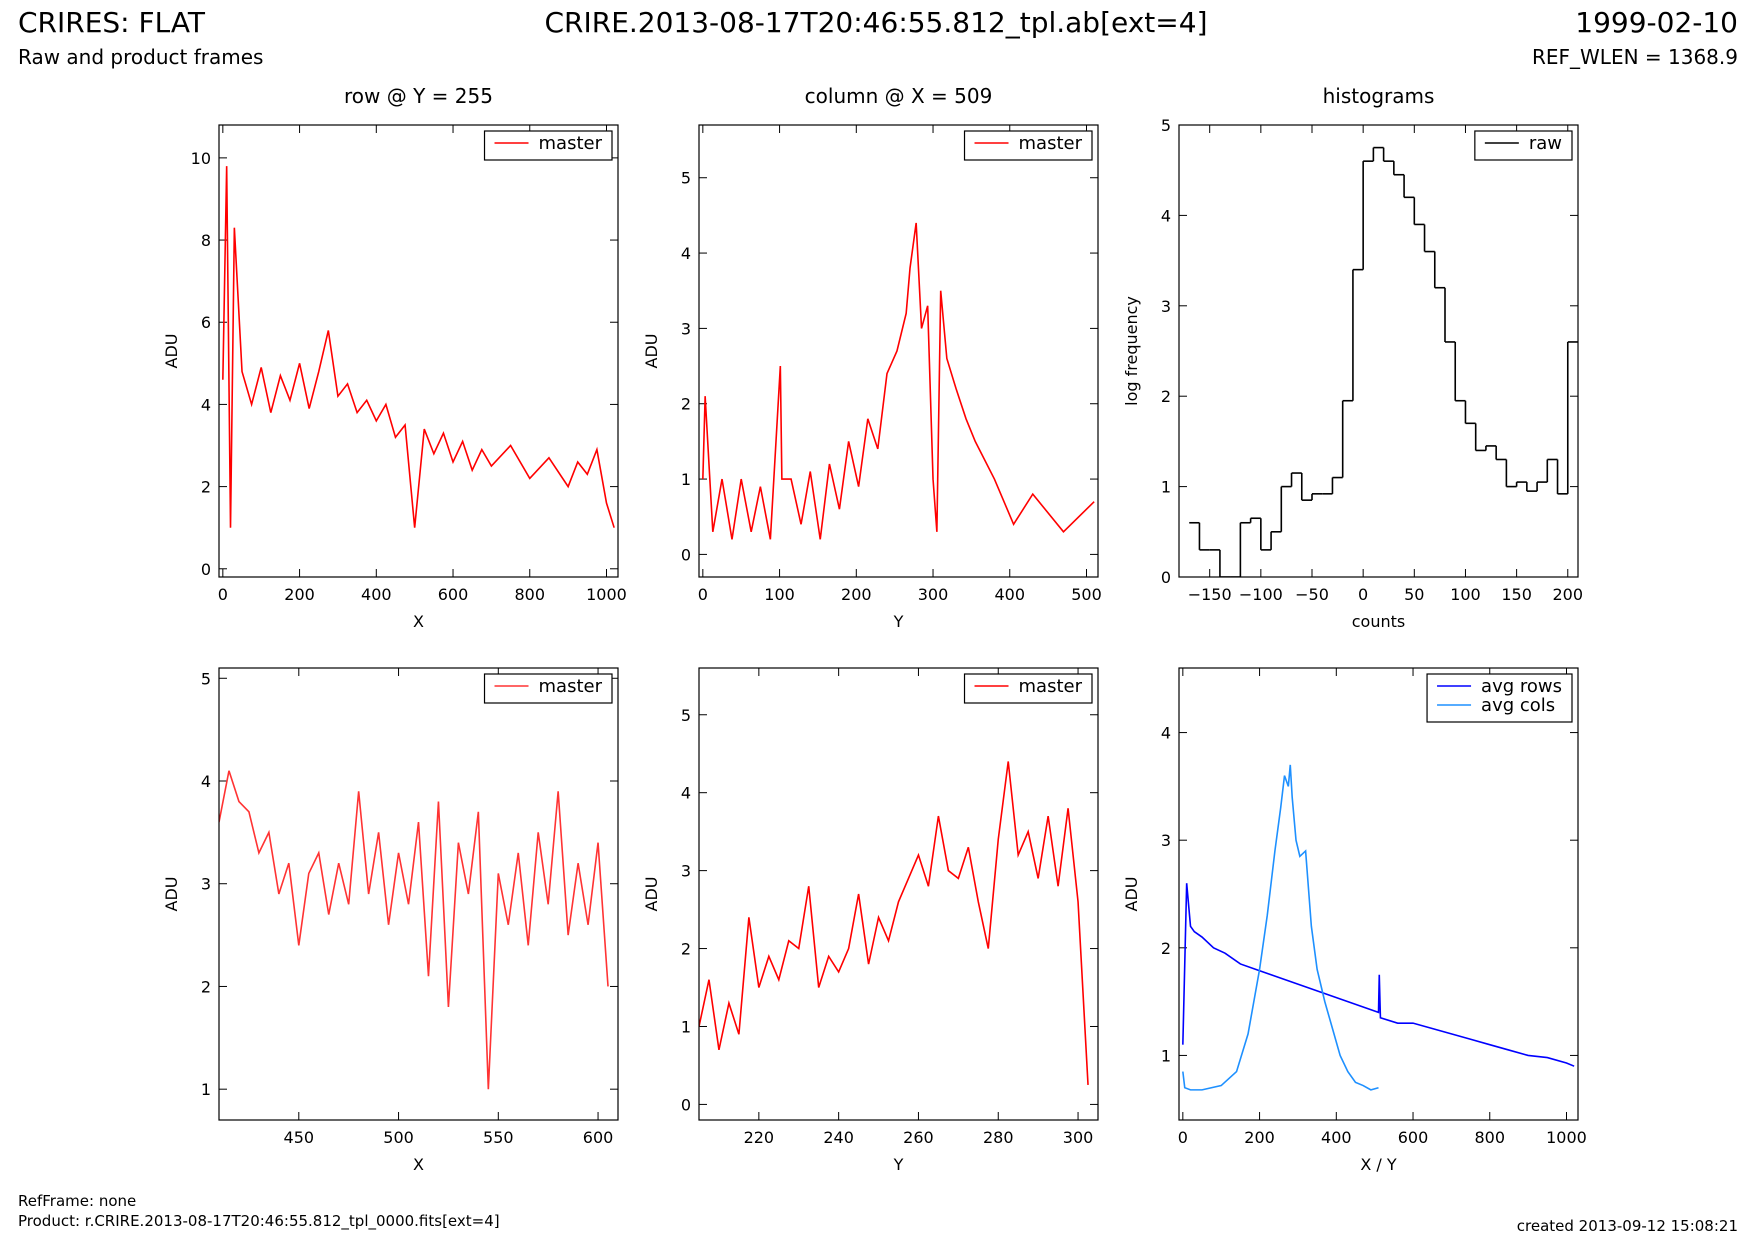  I want to click on page-title: CRIRES: FLAT, so click(112, 22).